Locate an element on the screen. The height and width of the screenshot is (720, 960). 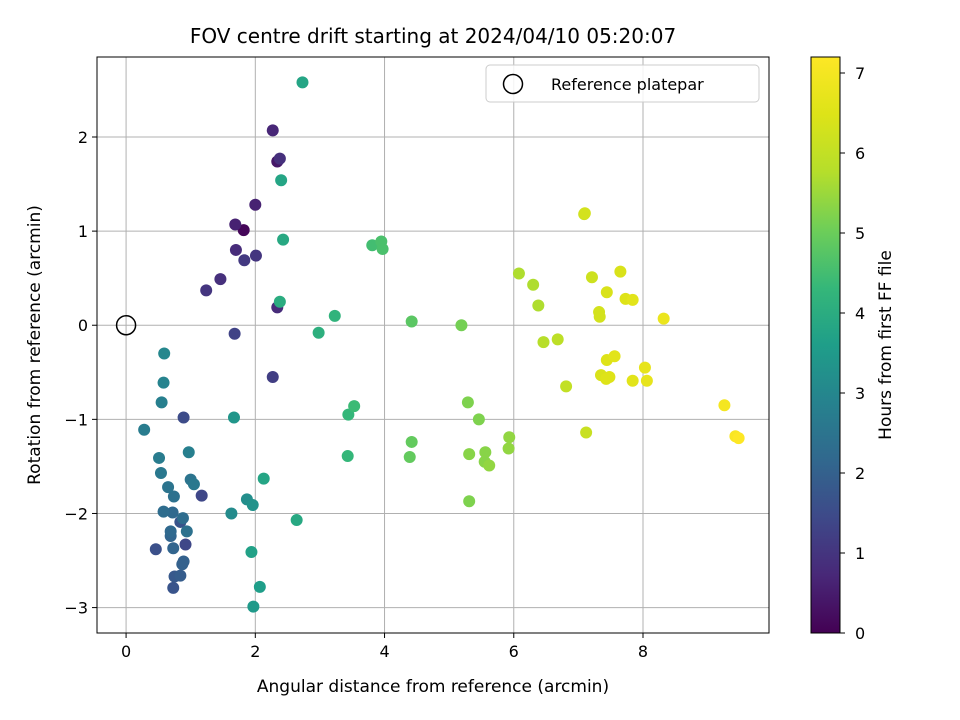
colorbar-tick-label: 0 is located at coordinates (860, 633).